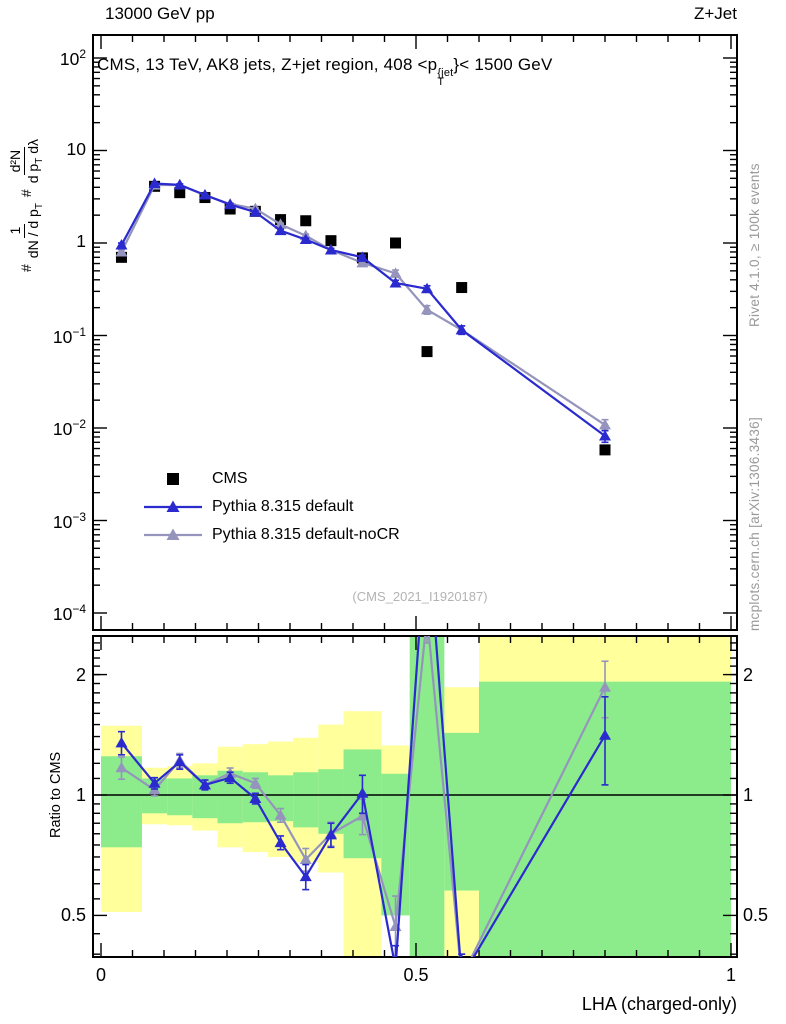 The width and height of the screenshot is (786, 1024). I want to click on rivet-version-note: Rivet 4.1.0, ≥ 100k events, so click(754, 245).